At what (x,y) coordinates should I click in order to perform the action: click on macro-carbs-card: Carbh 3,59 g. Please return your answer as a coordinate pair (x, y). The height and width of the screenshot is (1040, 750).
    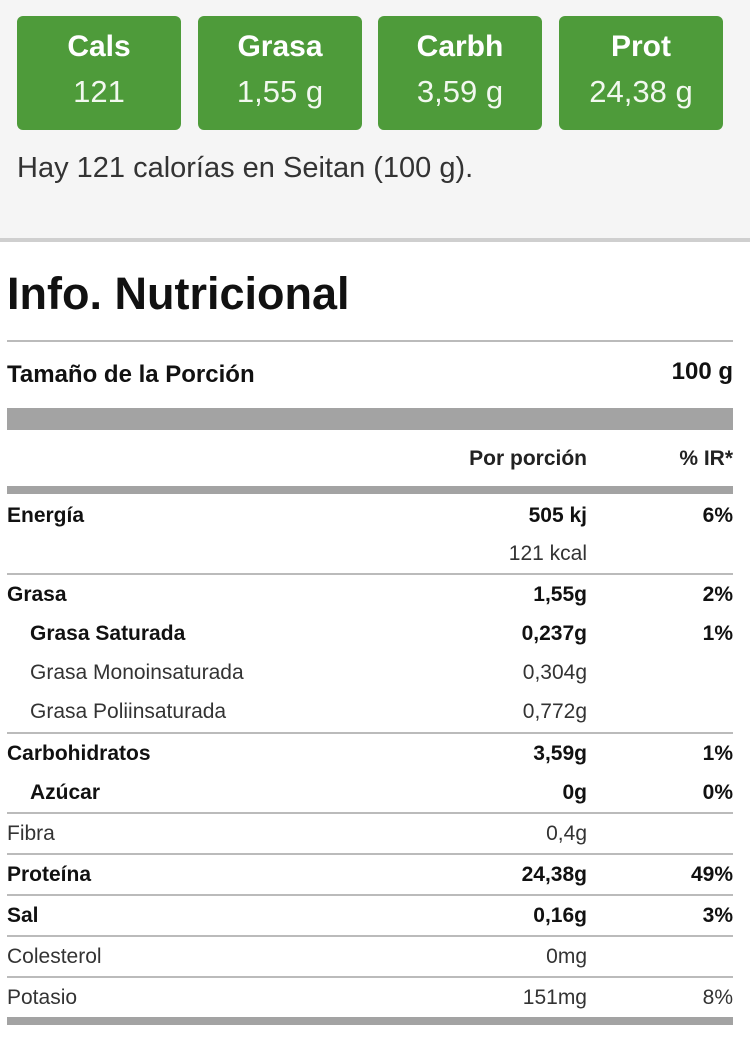
    Looking at the image, I should click on (460, 73).